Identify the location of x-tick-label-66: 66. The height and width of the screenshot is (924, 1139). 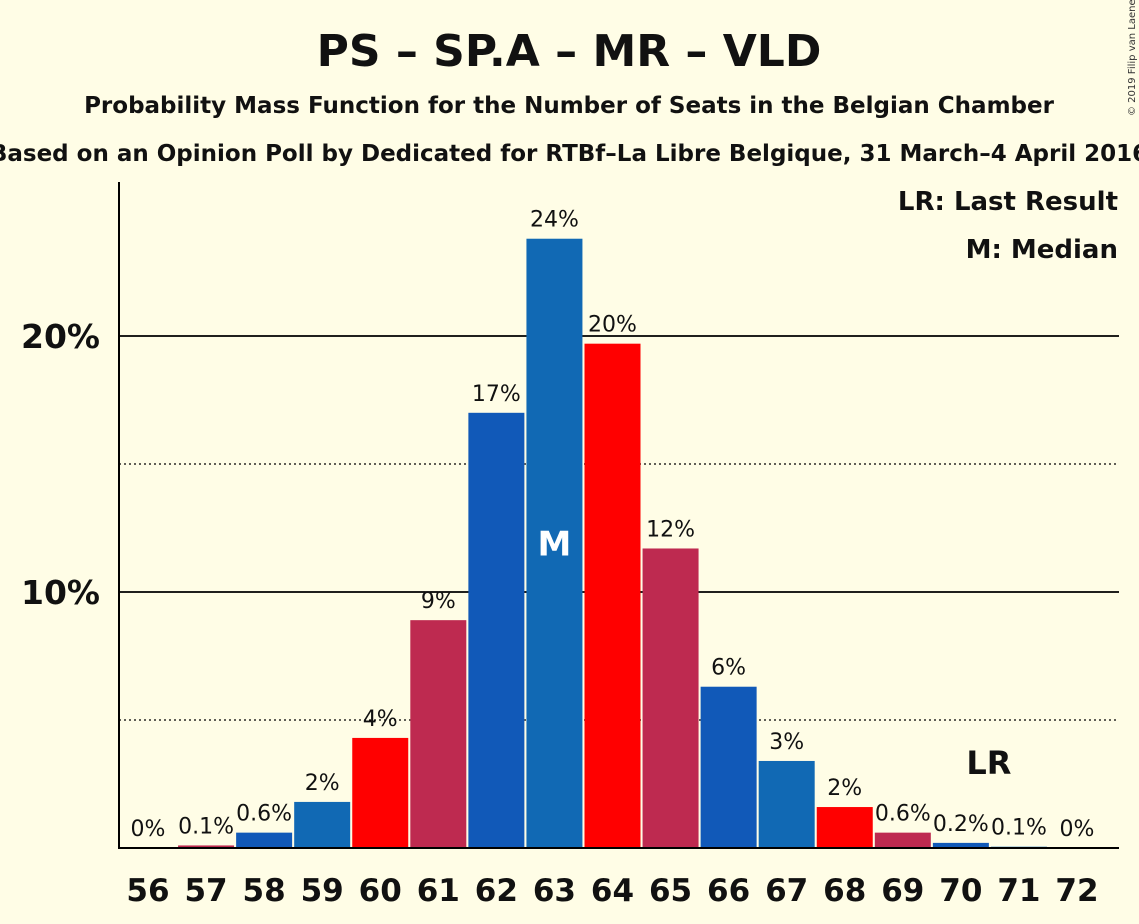
(728, 891).